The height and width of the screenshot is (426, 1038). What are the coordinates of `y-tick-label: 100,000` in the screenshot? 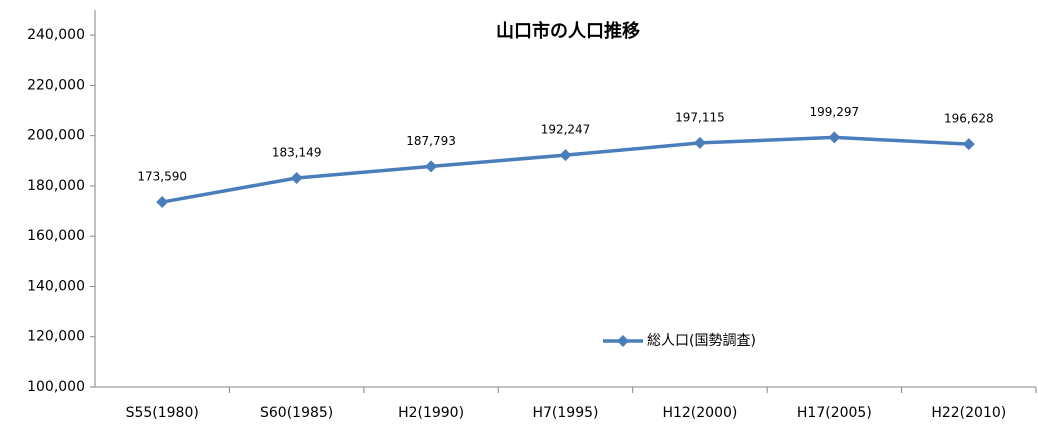 It's located at (56, 387).